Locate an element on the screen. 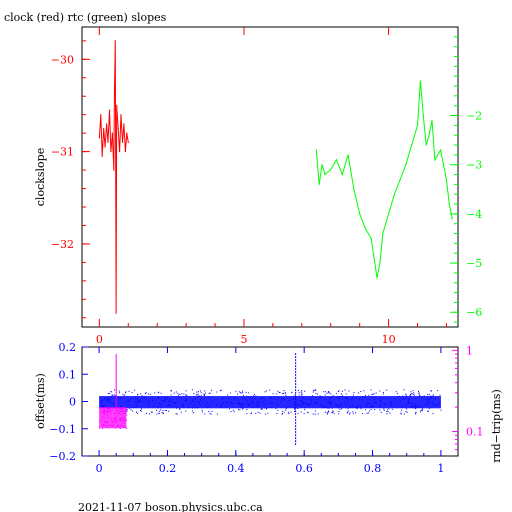  slopes-left-axis: −30 −31 −32 is located at coordinates (70, 179).